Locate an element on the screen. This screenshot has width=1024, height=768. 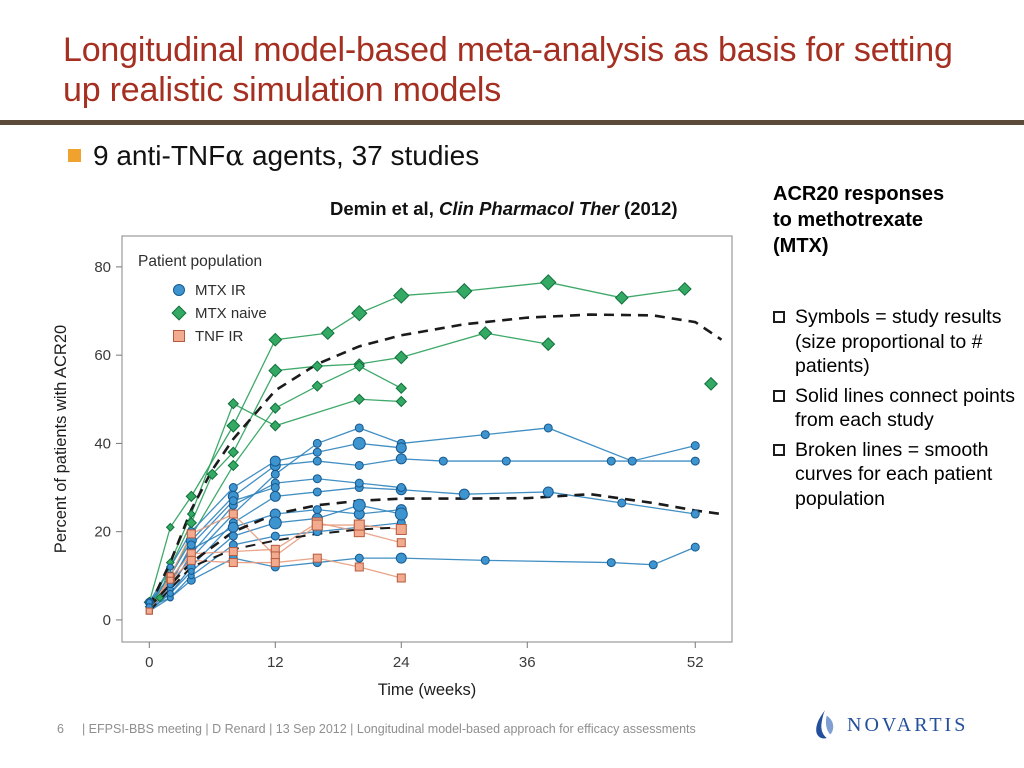
y-tick-label: 0 is located at coordinates (107, 620).